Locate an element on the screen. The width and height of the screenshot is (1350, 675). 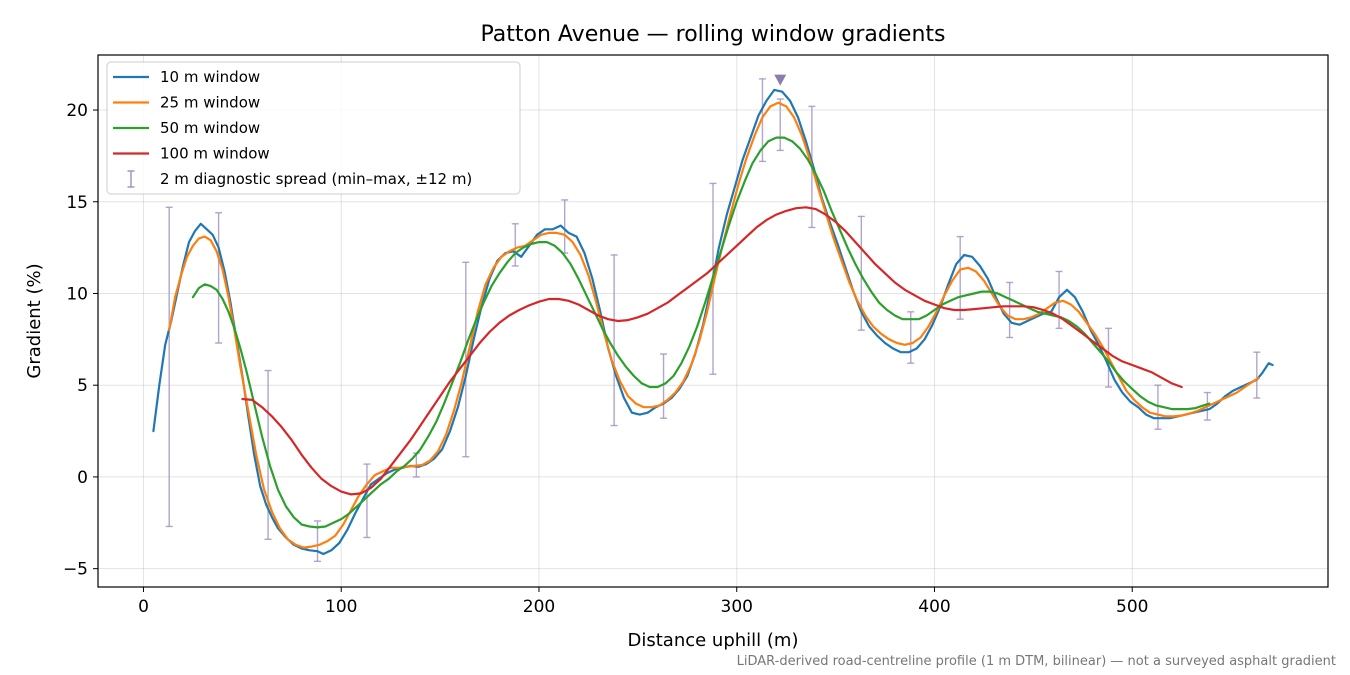
y-tick-label: 20 is located at coordinates (77, 111).